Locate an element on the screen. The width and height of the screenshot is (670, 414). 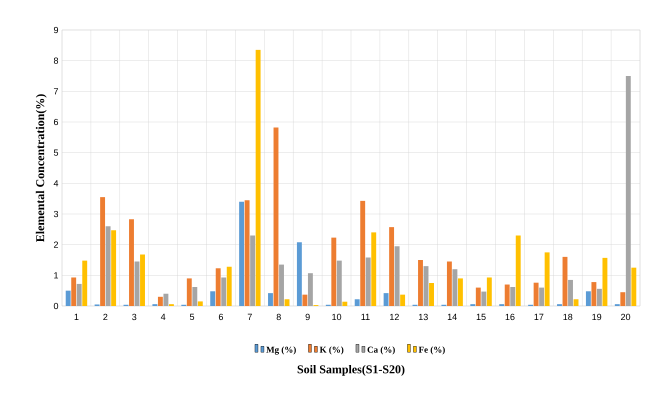
y-tick-label: 7 is located at coordinates (56, 91).